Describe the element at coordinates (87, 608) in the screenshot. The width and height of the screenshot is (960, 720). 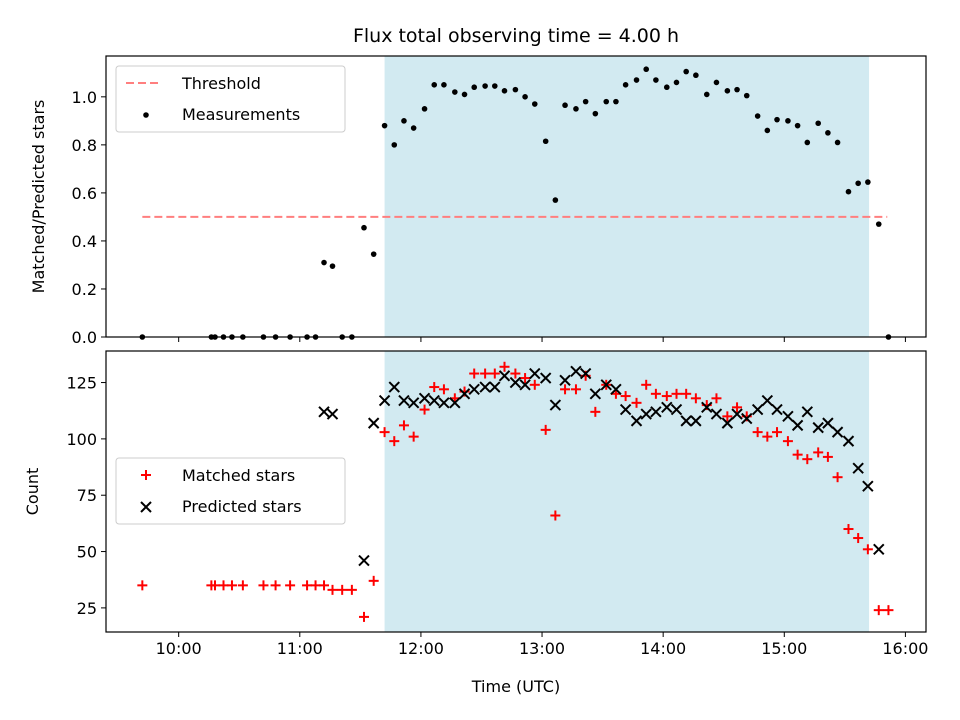
I see `y-tick-label: 25` at that location.